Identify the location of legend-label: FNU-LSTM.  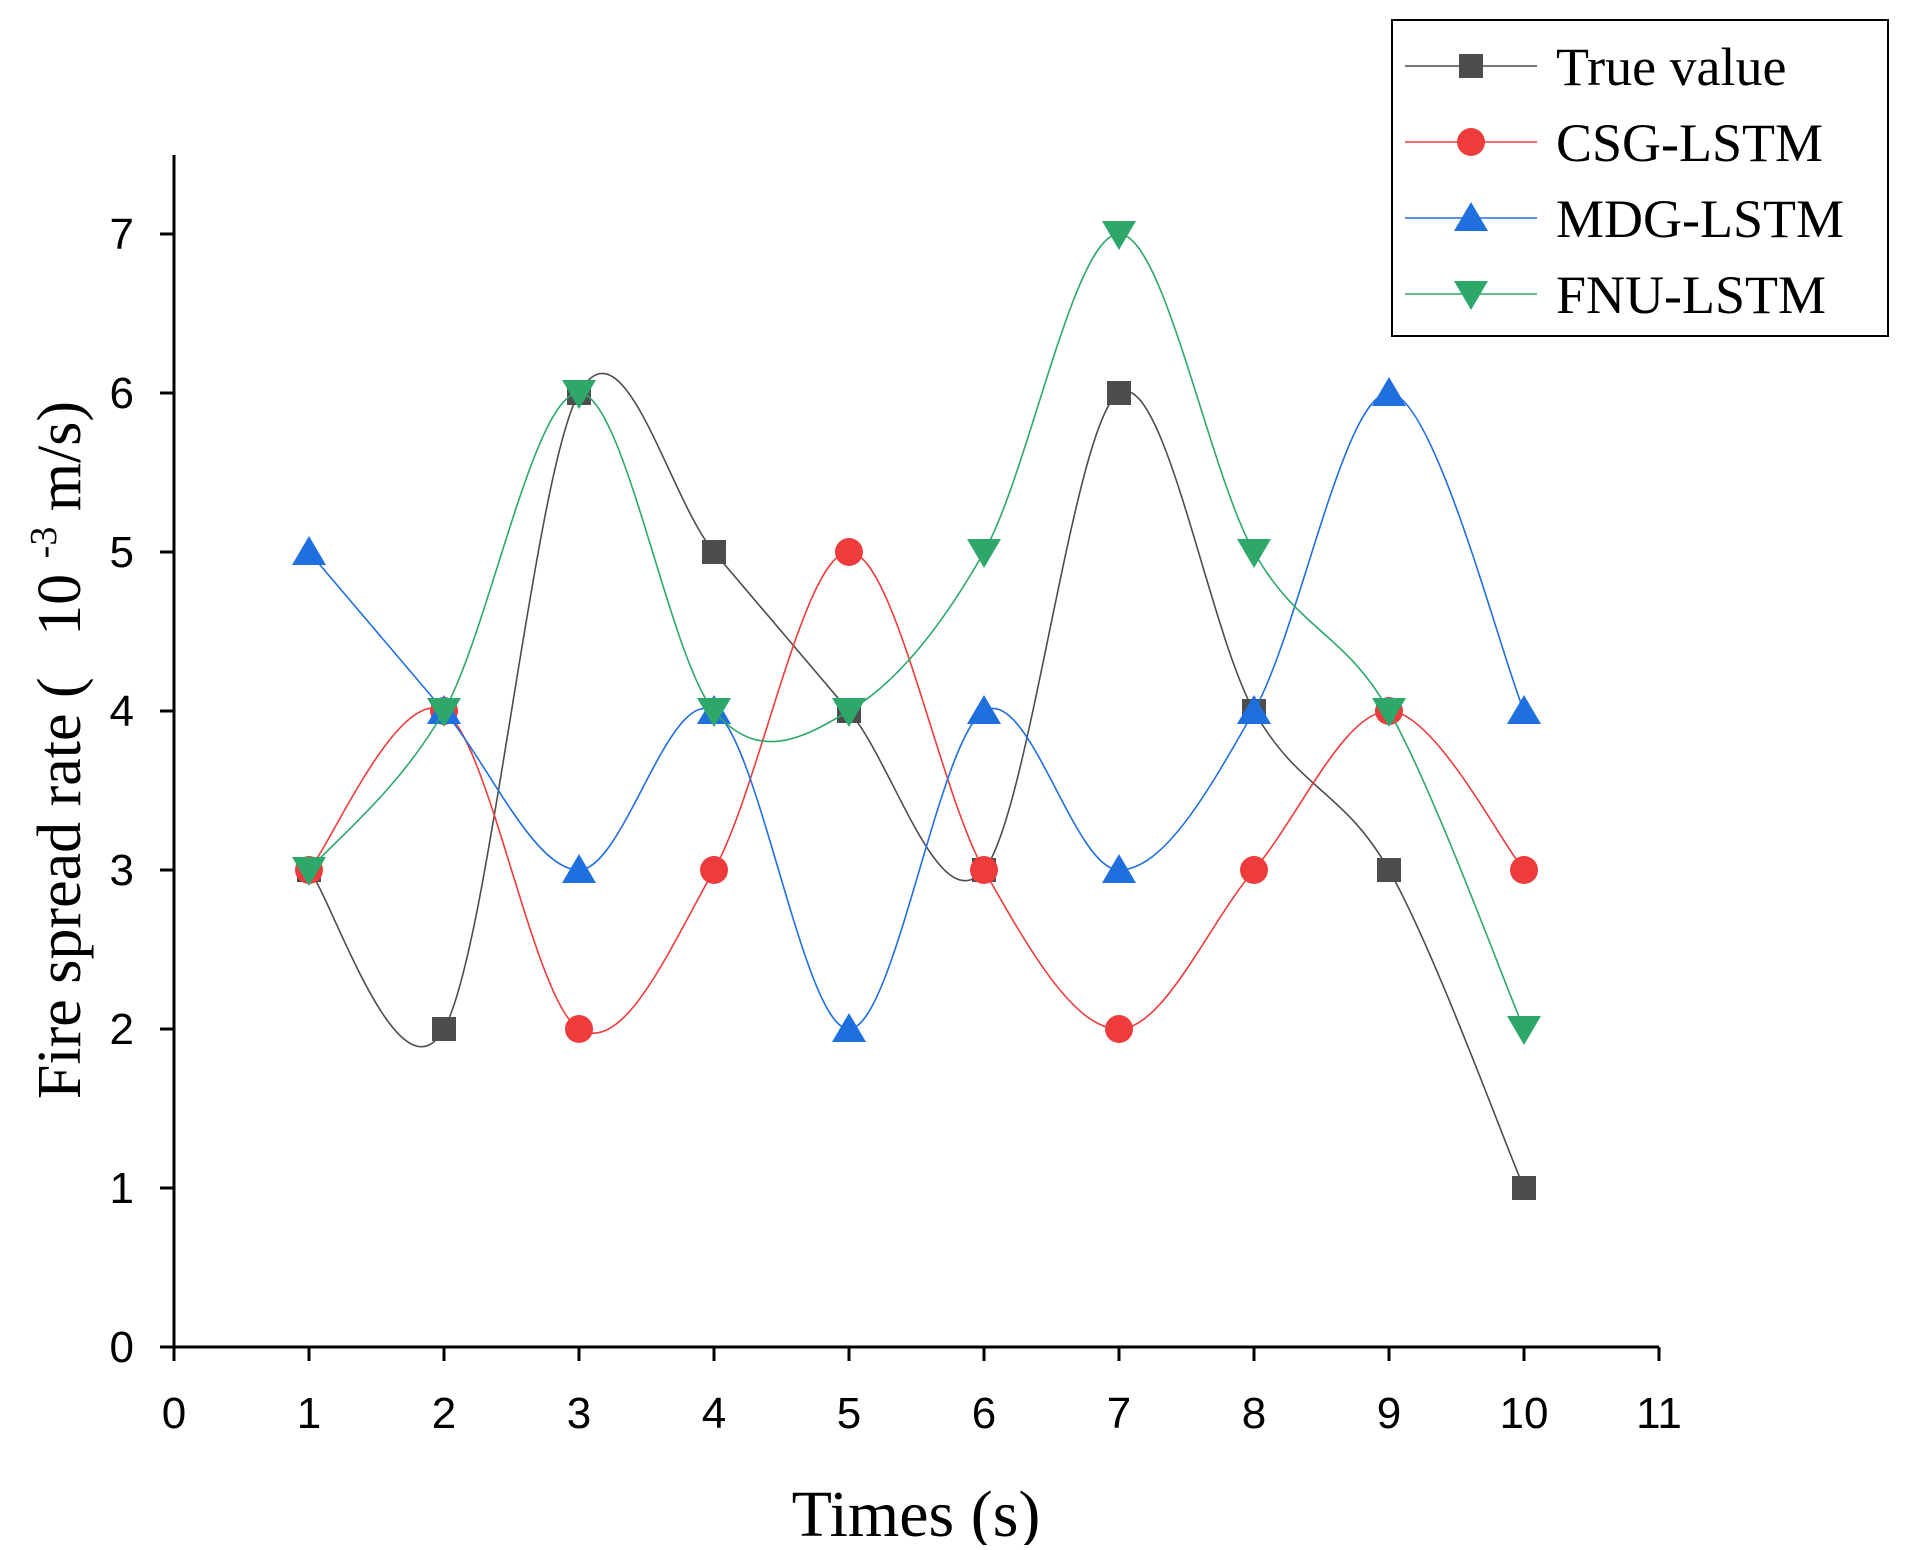
(1691, 295).